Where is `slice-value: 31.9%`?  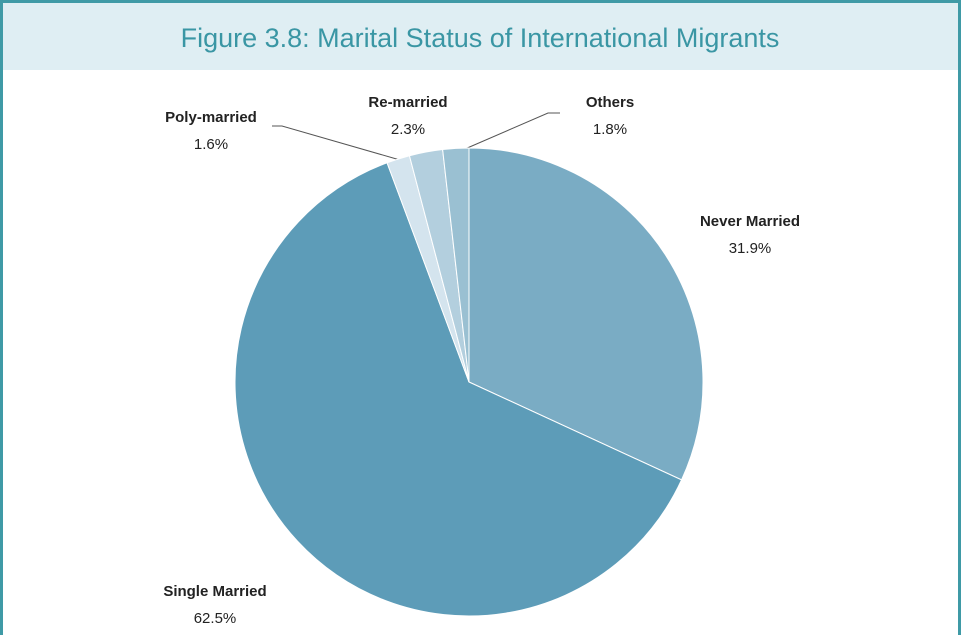
slice-value: 31.9% is located at coordinates (750, 248).